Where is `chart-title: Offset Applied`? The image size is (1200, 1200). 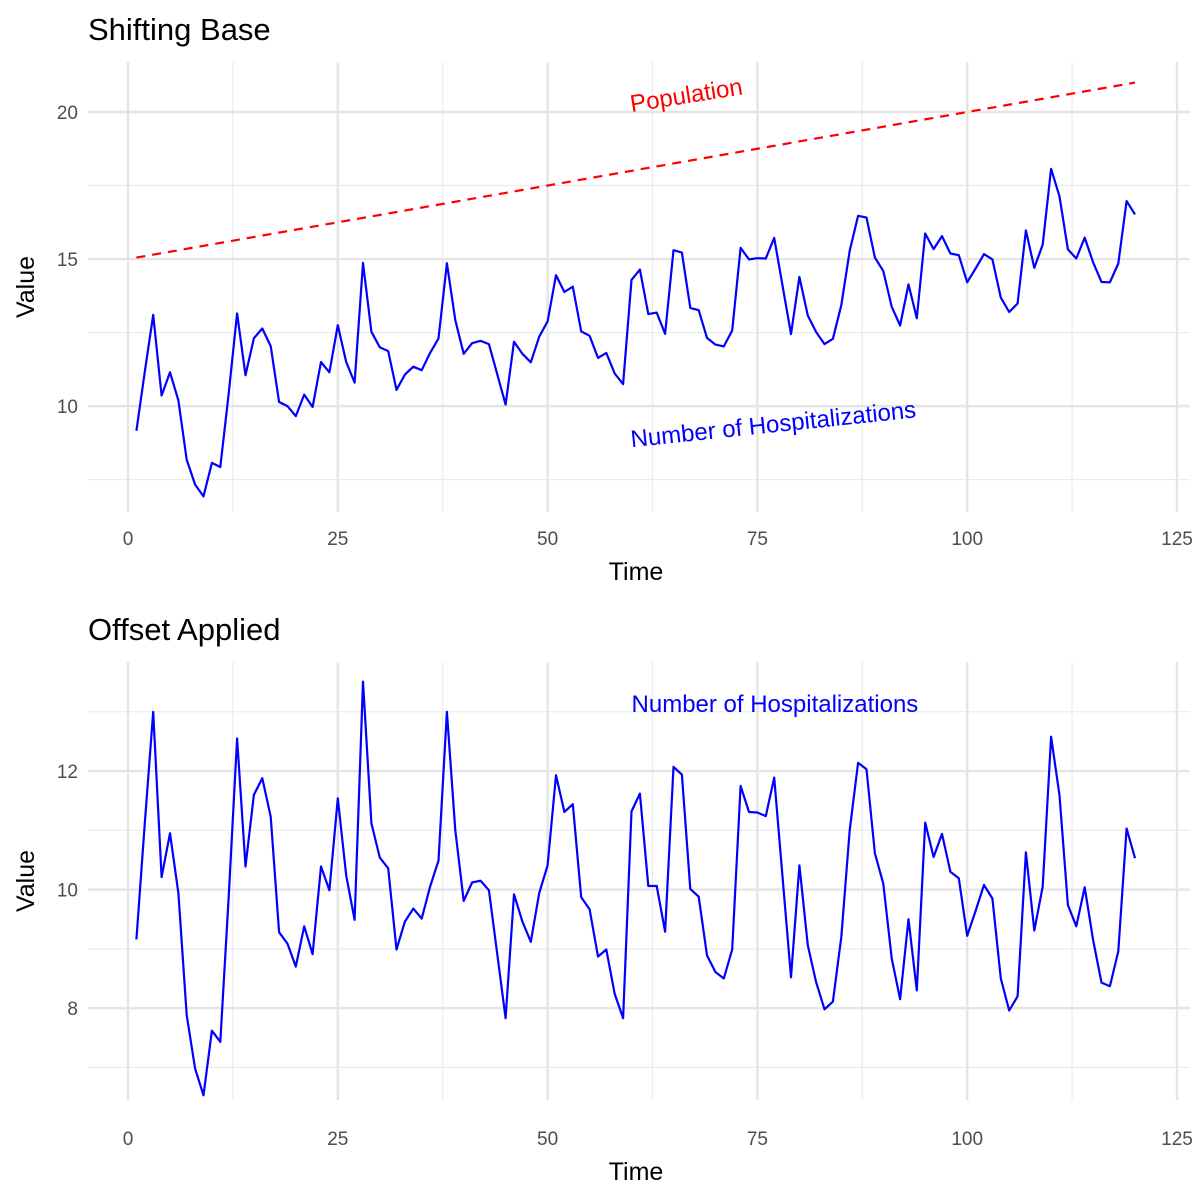 chart-title: Offset Applied is located at coordinates (184, 629).